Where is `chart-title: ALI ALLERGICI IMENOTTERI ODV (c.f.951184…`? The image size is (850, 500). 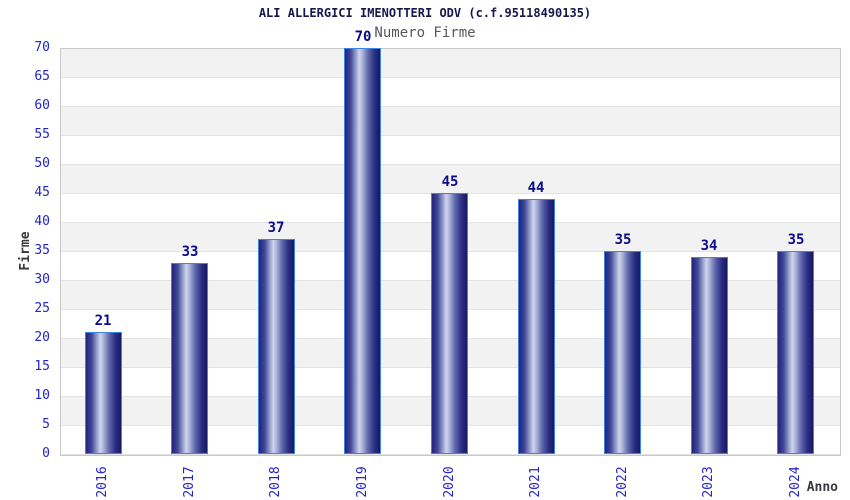 chart-title: ALI ALLERGICI IMENOTTERI ODV (c.f.951184… is located at coordinates (425, 13).